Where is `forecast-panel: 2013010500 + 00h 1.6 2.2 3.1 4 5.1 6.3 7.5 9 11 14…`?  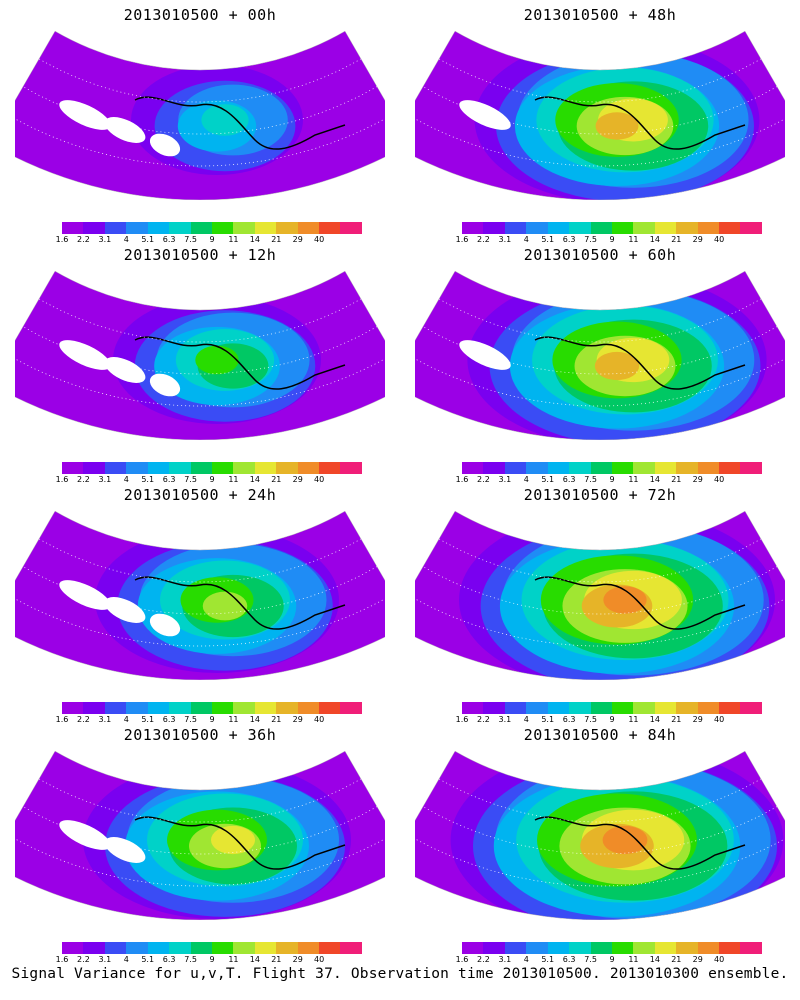
forecast-panel: 2013010500 + 00h 1.6 2.2 3.1 4 5.1 6.3 7.5 9 11 14… is located at coordinates (200, 125).